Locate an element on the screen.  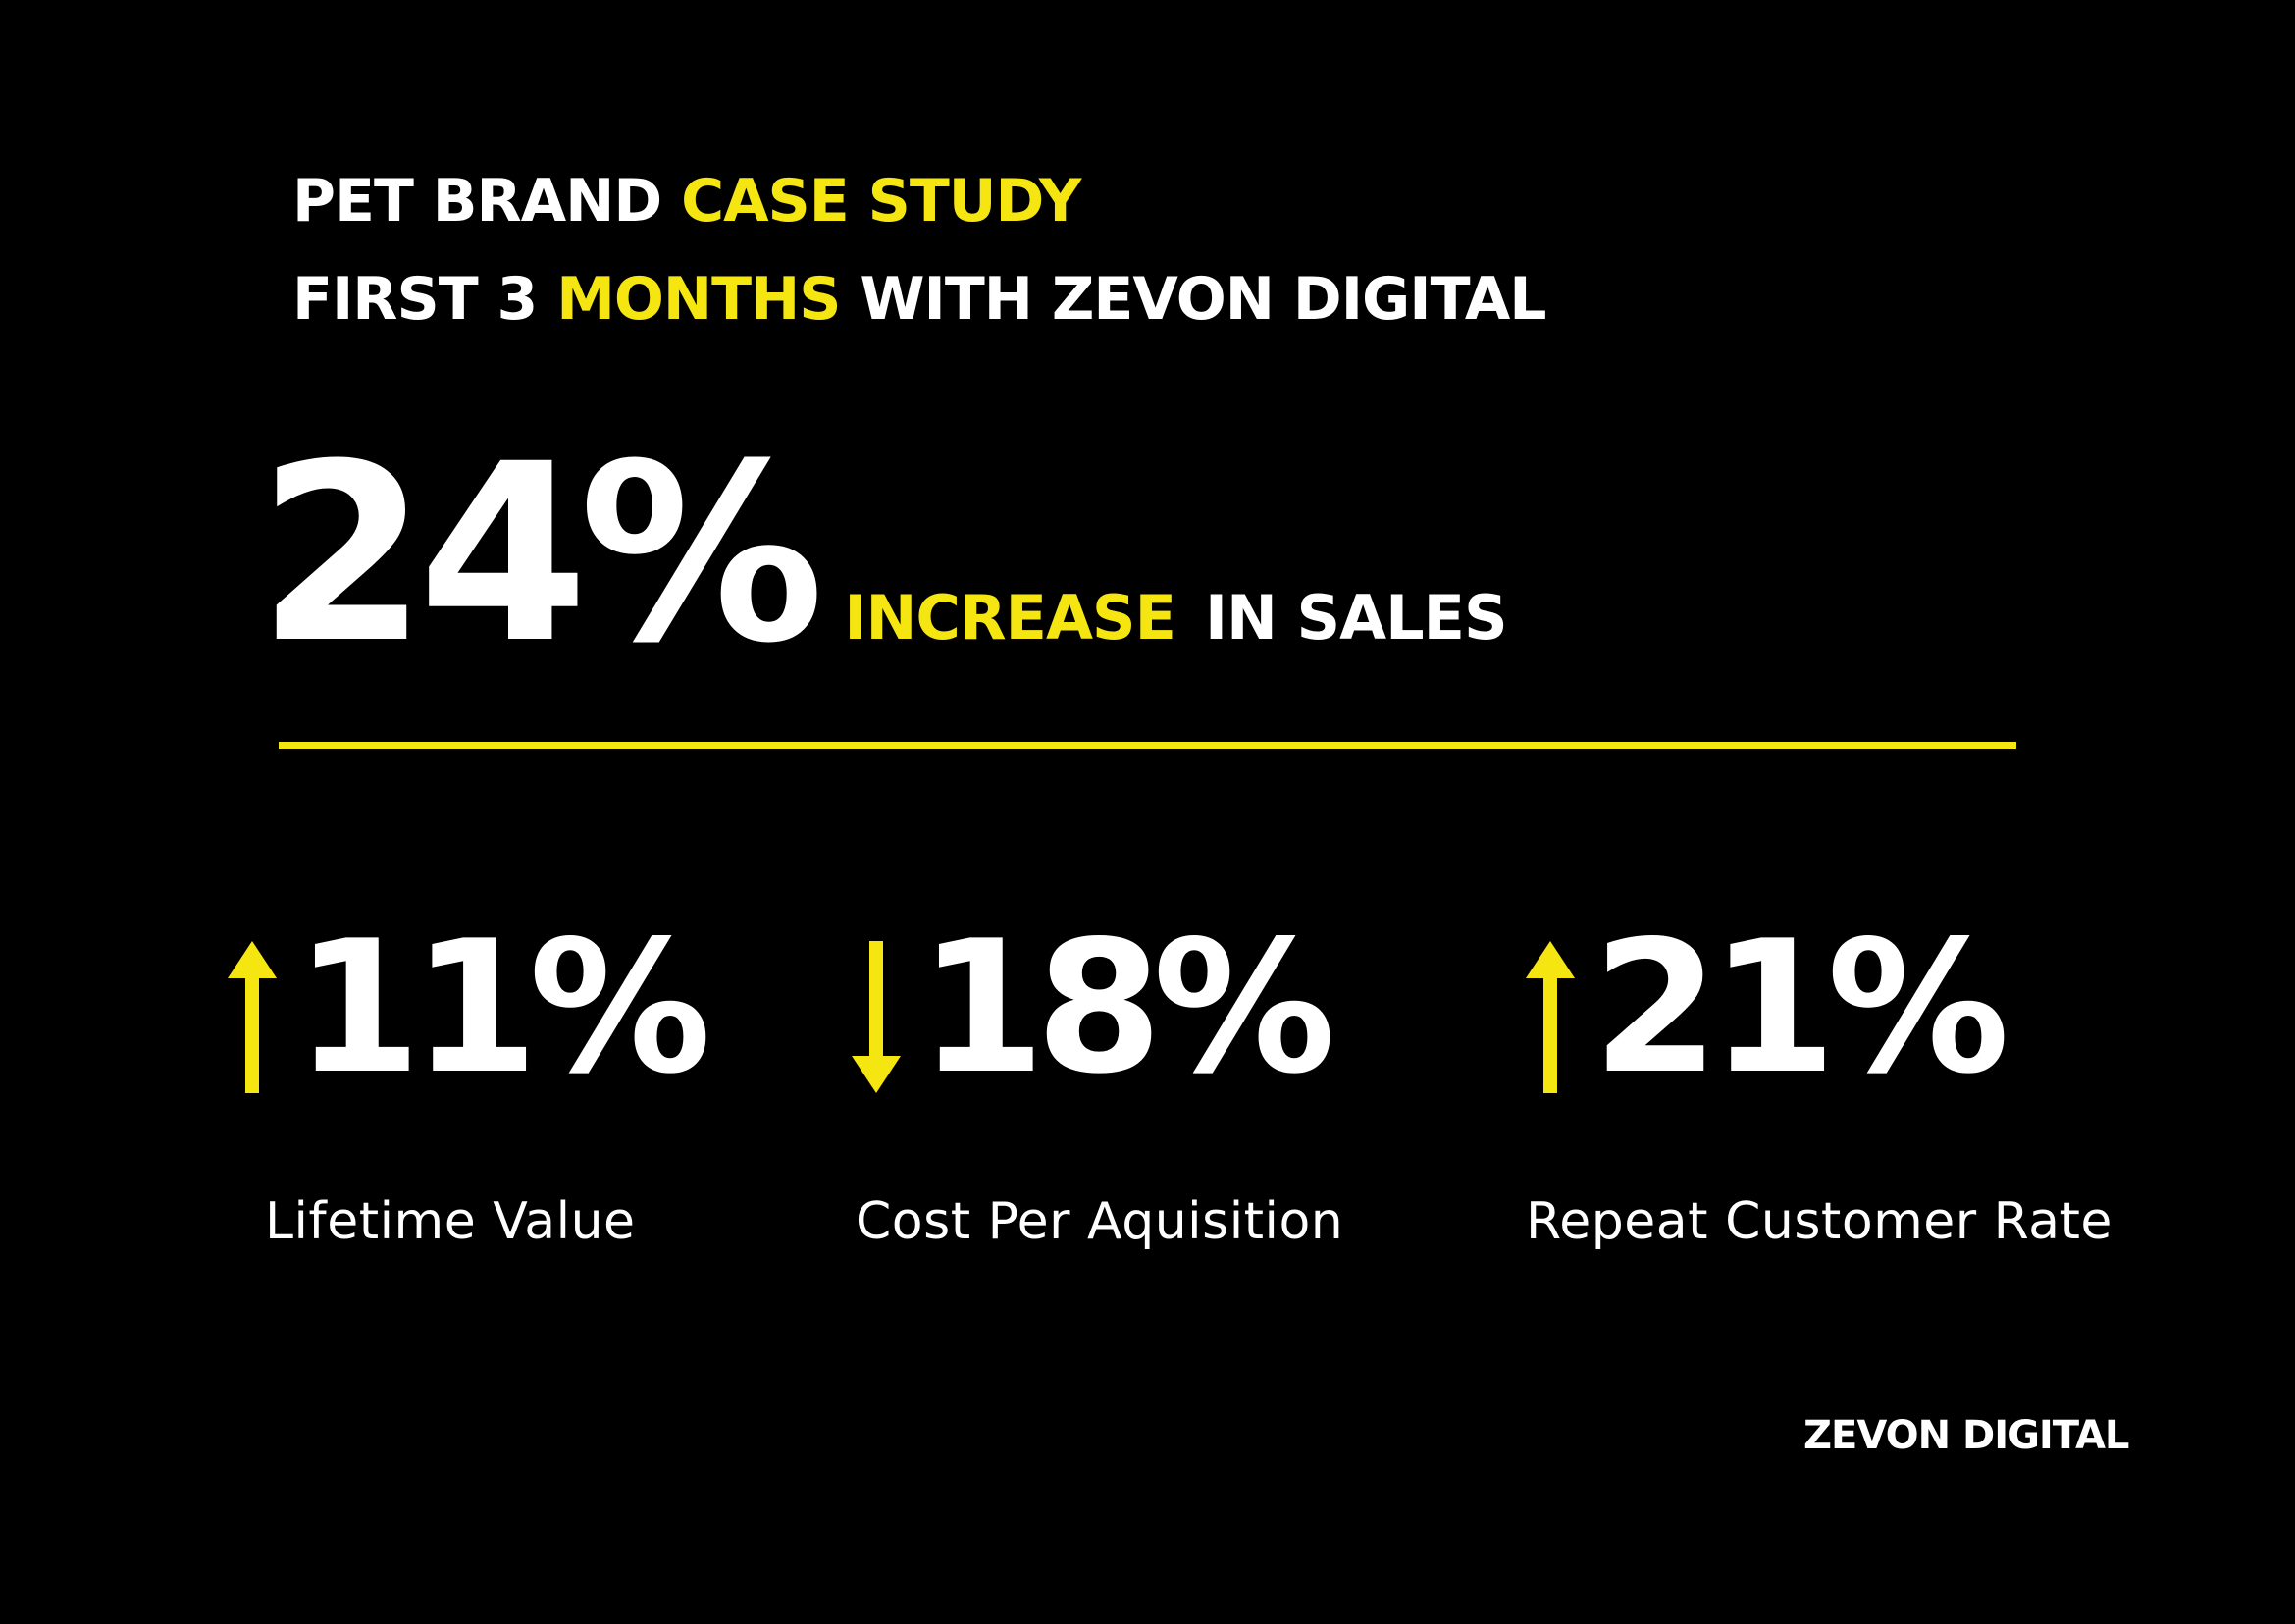
metric-label: Lifetime Value is located at coordinates (451, 1221).